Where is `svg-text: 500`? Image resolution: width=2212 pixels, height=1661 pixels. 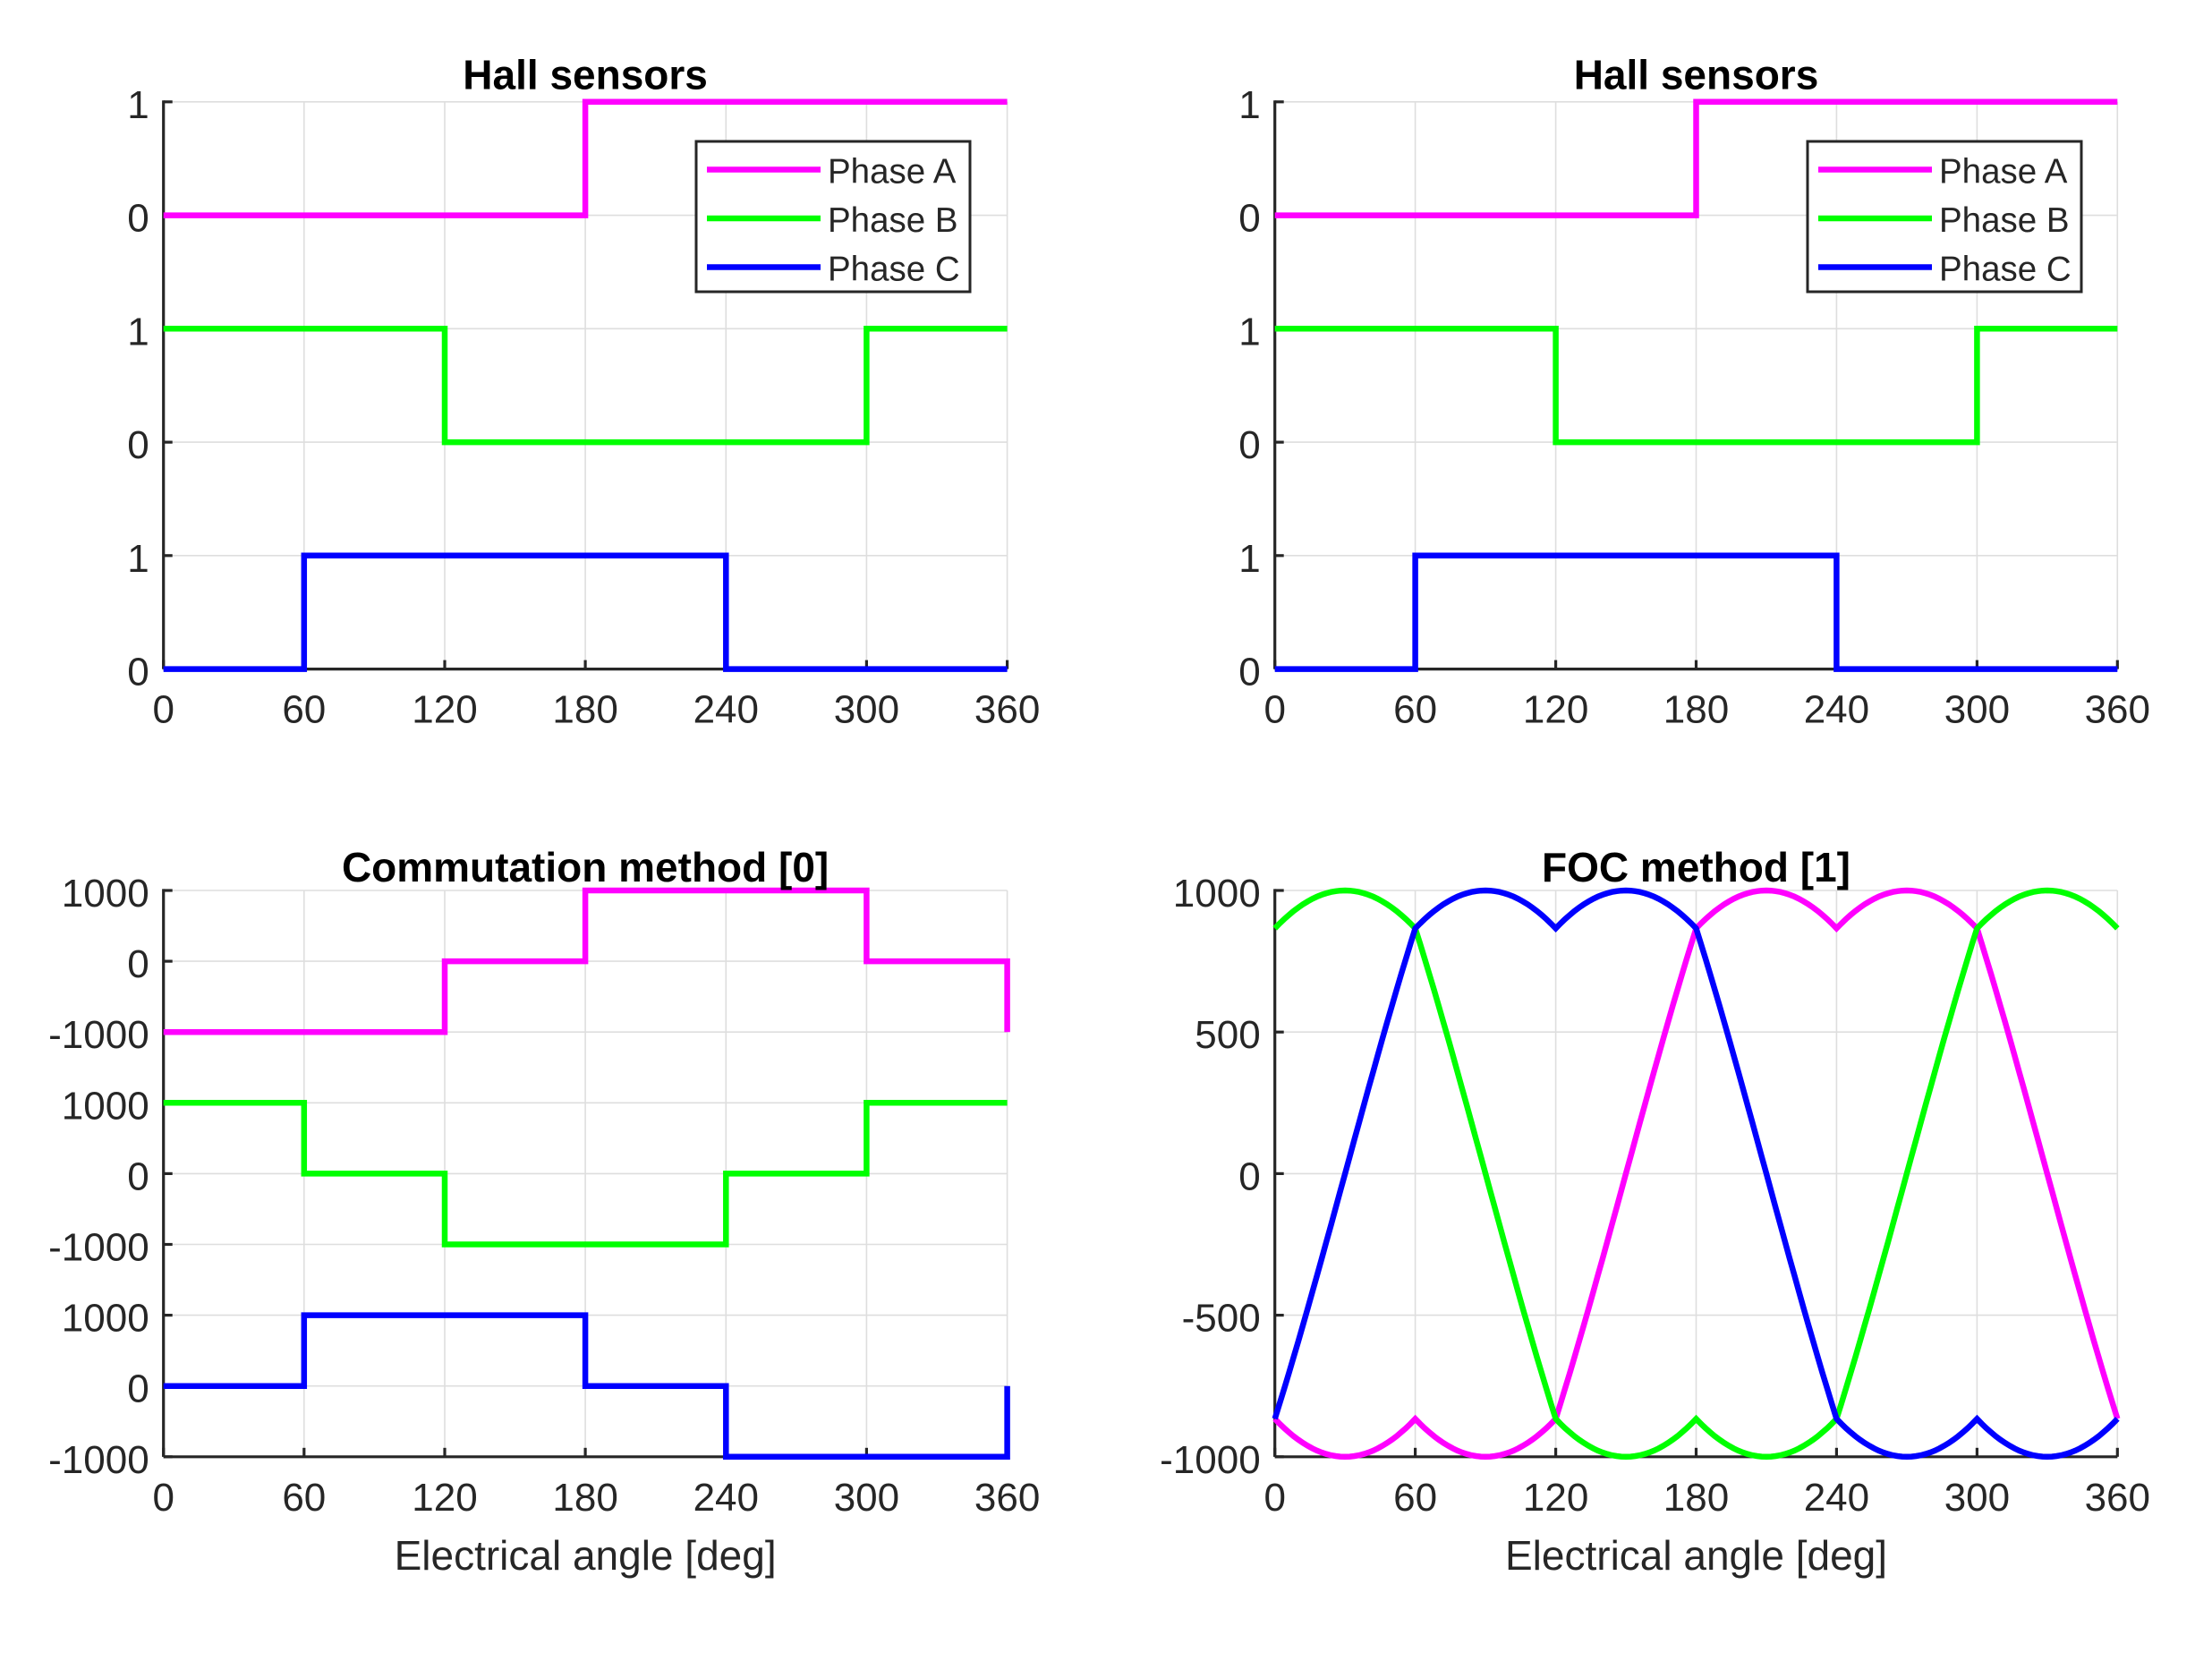
svg-text: 500 is located at coordinates (1227, 1035).